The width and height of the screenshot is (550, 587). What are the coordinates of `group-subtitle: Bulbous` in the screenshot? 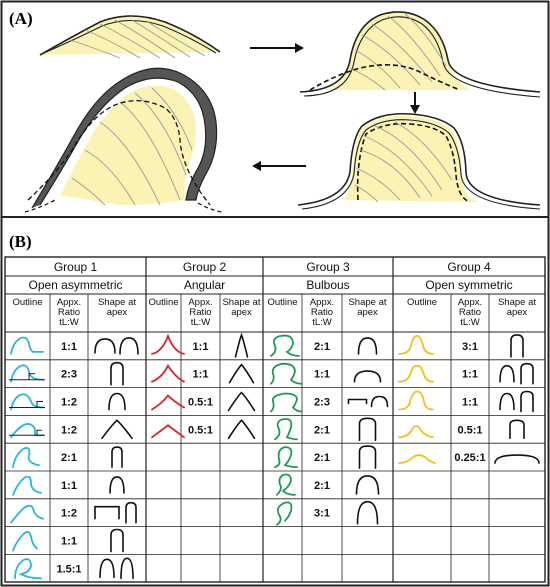 It's located at (327, 285).